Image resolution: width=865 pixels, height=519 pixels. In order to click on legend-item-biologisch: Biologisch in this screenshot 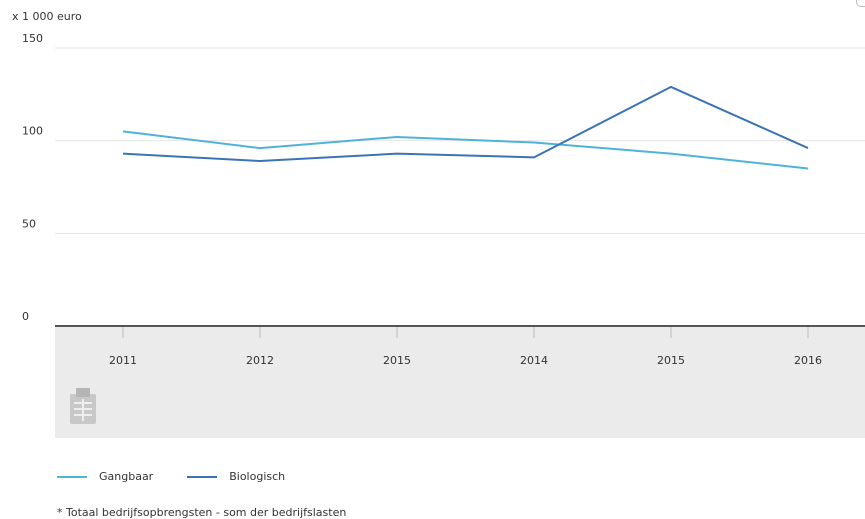, I will do `click(236, 476)`.